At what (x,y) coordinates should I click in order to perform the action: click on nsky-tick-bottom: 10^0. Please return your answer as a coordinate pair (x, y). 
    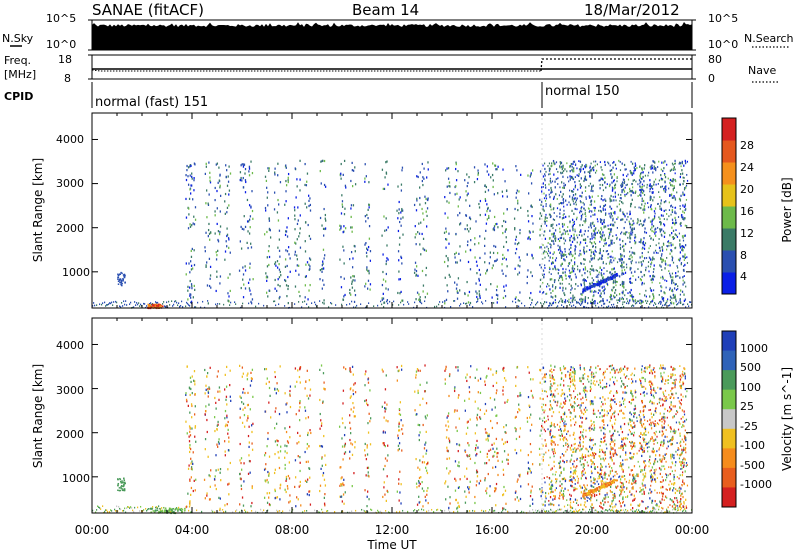
    Looking at the image, I should click on (61, 44).